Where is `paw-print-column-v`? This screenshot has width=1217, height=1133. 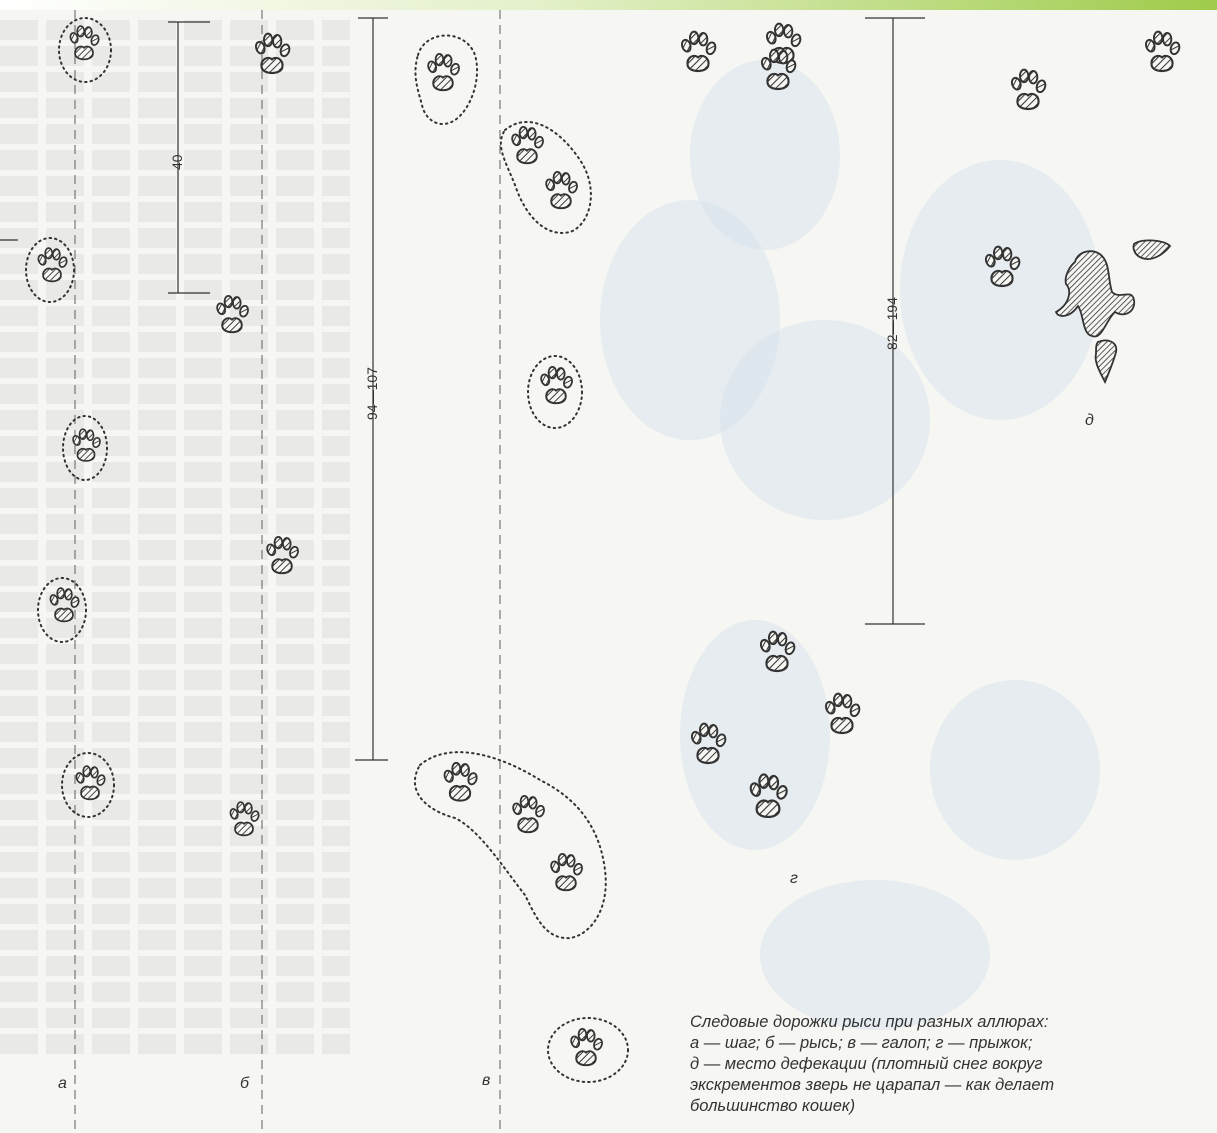
paw-print-column-v is located at coordinates (515, 559).